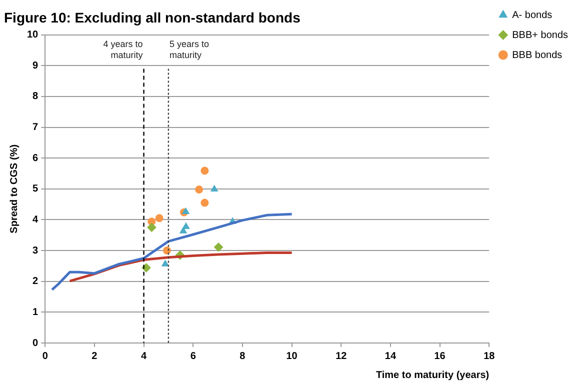 The image size is (588, 389). I want to click on x-tick-label: 2, so click(95, 356).